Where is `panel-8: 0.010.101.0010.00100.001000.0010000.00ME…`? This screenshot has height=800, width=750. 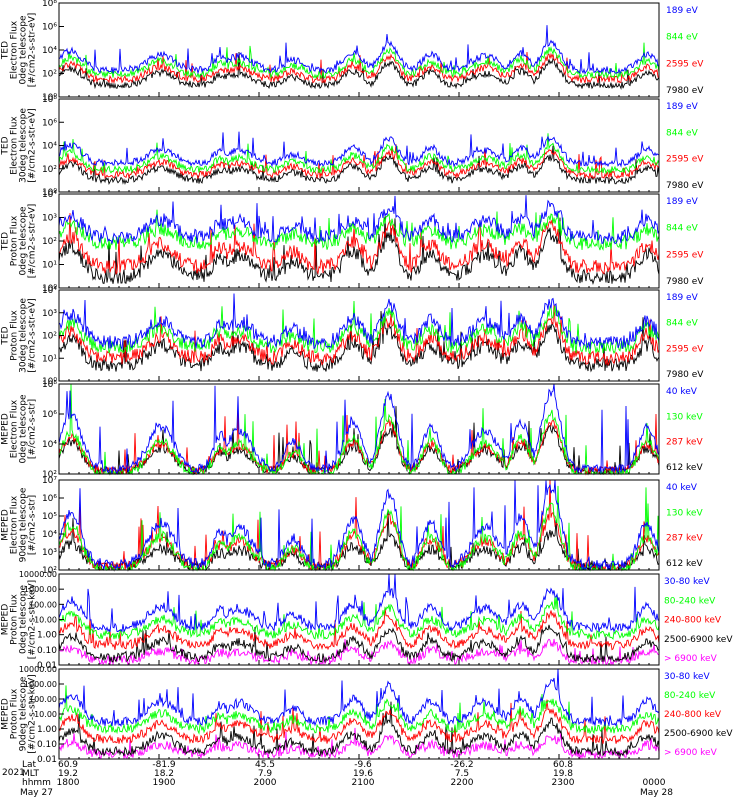
panel-8: 0.010.101.0010.00100.001000.0010000.00ME… is located at coordinates (367, 715).